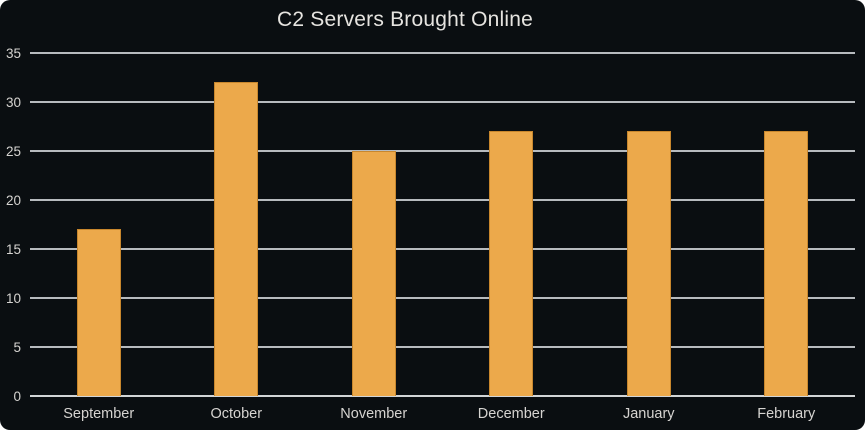  Describe the element at coordinates (373, 273) in the screenshot. I see `bar-november` at that location.